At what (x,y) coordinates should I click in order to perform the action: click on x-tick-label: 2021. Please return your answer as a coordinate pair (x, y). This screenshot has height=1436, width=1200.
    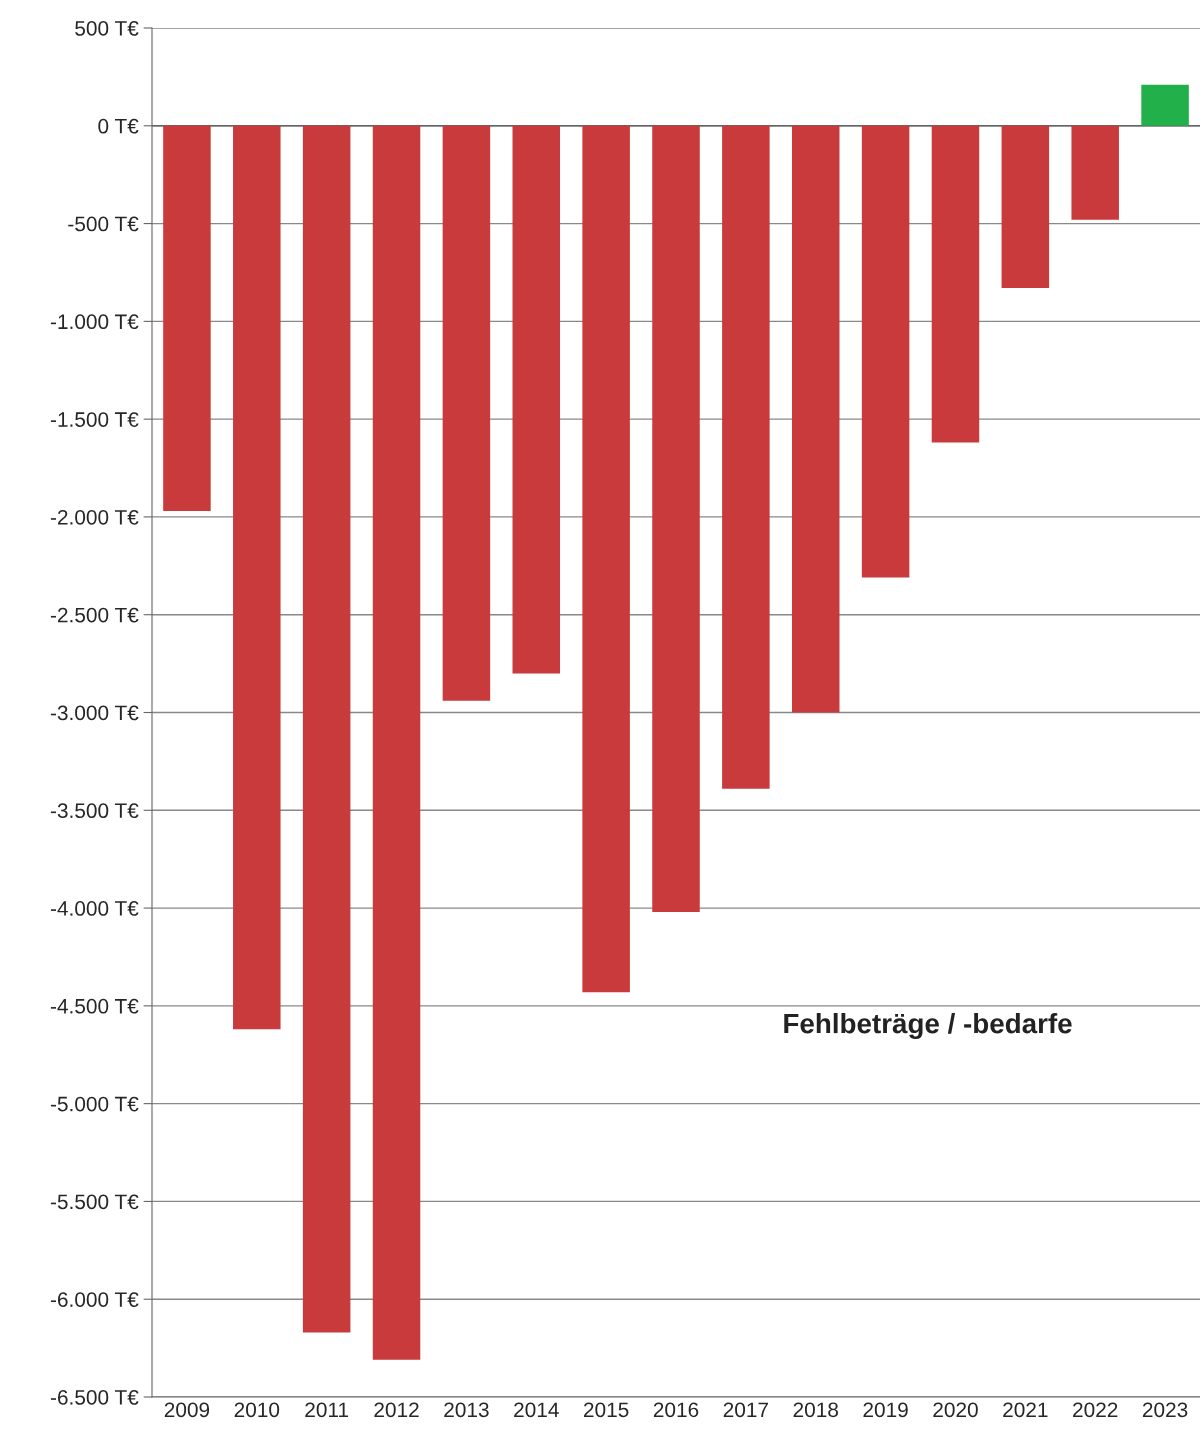
    Looking at the image, I should click on (1025, 1410).